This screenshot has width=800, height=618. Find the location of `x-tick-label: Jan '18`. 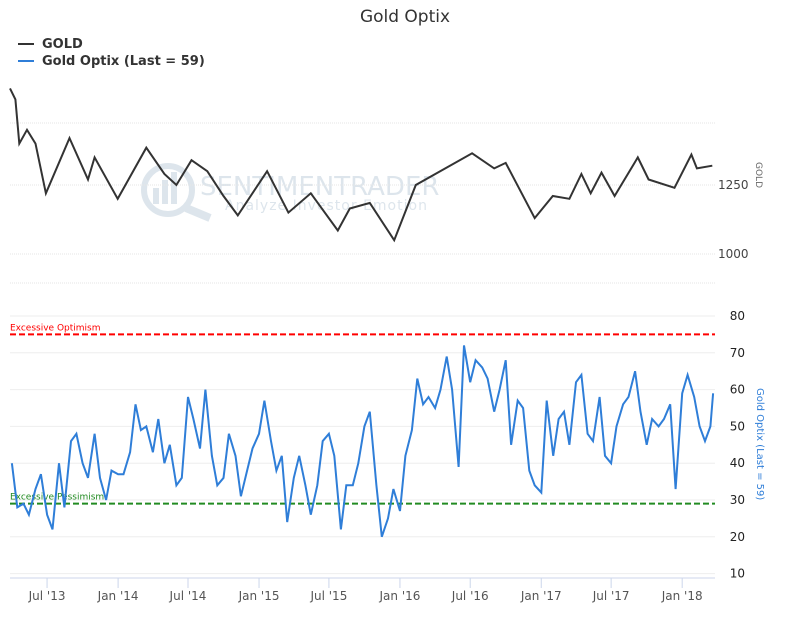

x-tick-label: Jan '18 is located at coordinates (682, 596).